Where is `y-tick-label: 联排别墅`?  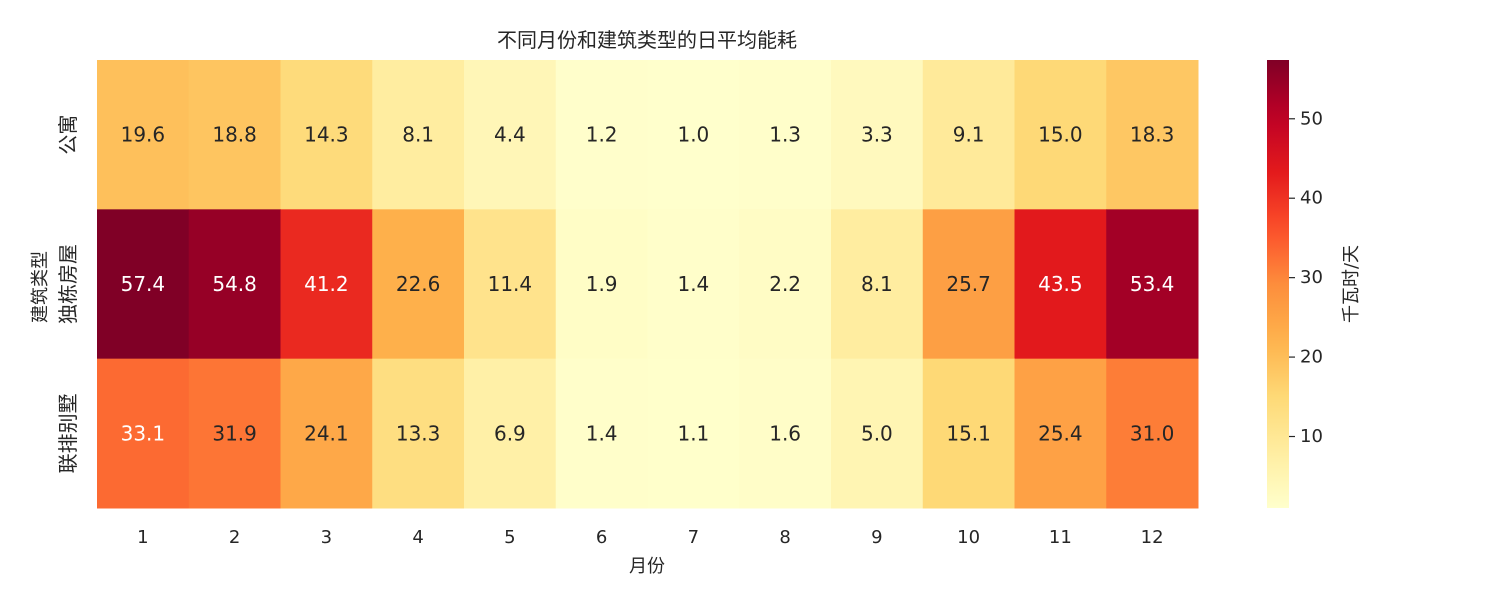
y-tick-label: 联排别墅 is located at coordinates (68, 433).